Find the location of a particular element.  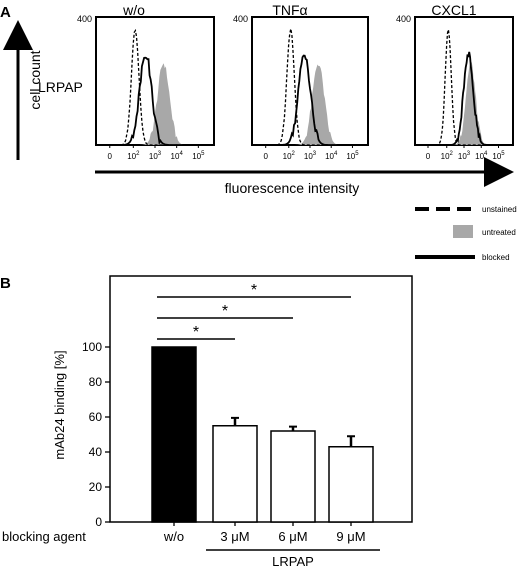

lrpap-group-label: LRPAP is located at coordinates (293, 561).